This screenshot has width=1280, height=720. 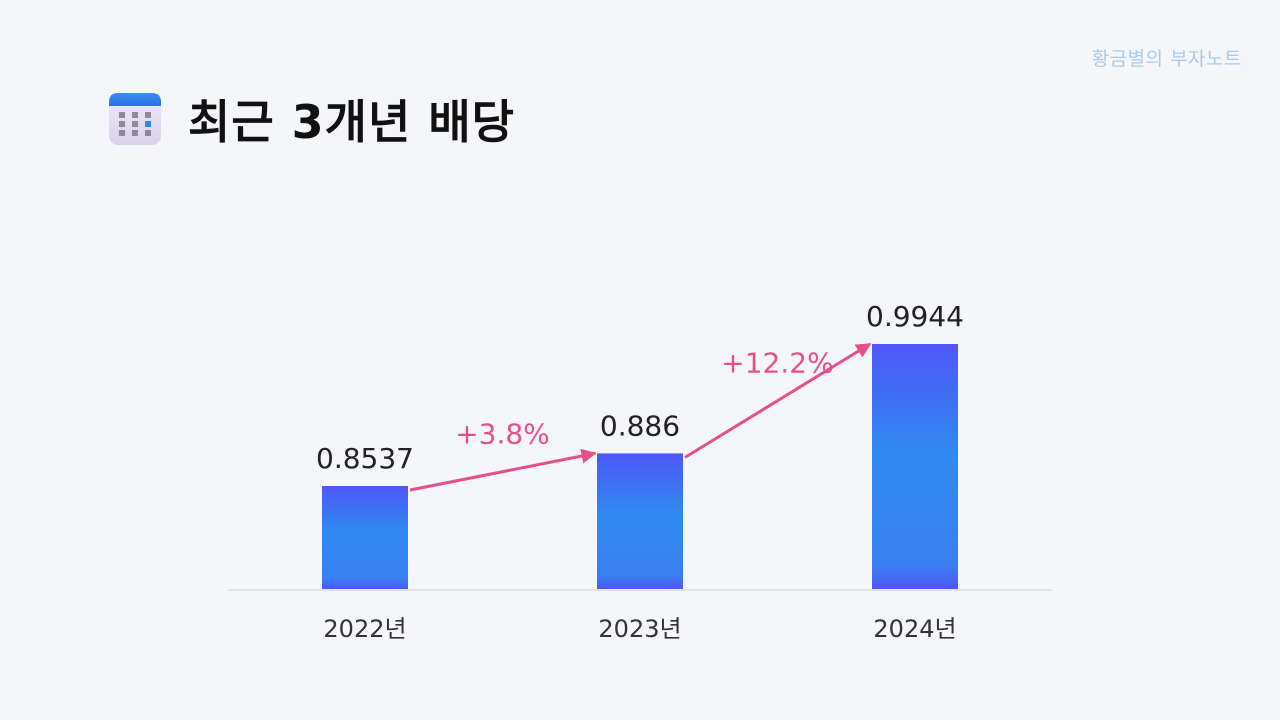 I want to click on bar-2023년, so click(x=640, y=521).